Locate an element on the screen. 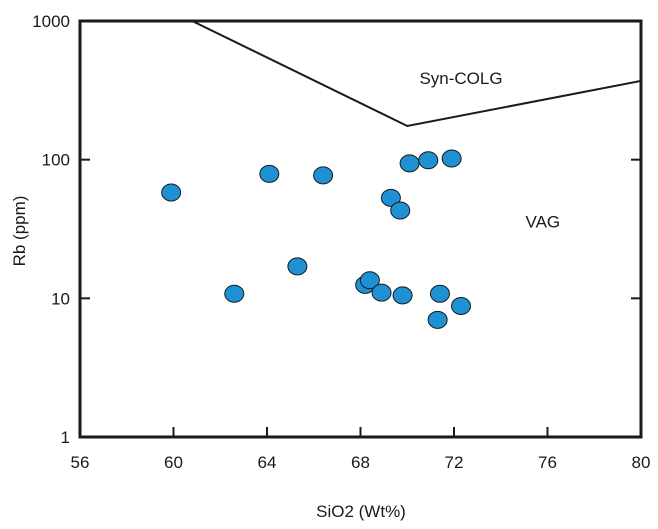 Image resolution: width=658 pixels, height=529 pixels. x-tick-label: 60 is located at coordinates (173, 462).